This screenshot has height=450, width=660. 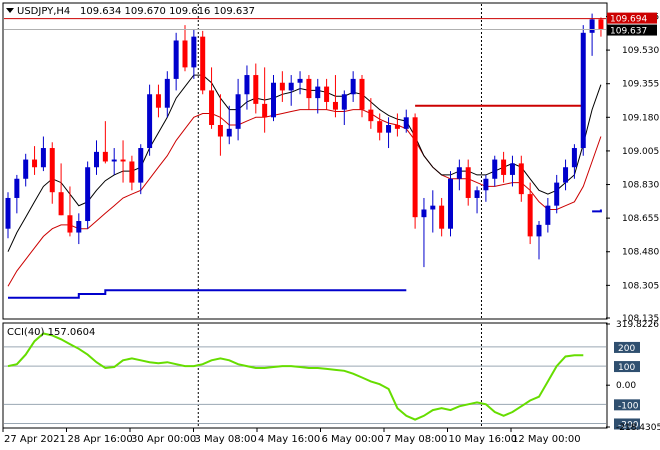 I want to click on cci-axis-label-5: -200, so click(x=628, y=425).